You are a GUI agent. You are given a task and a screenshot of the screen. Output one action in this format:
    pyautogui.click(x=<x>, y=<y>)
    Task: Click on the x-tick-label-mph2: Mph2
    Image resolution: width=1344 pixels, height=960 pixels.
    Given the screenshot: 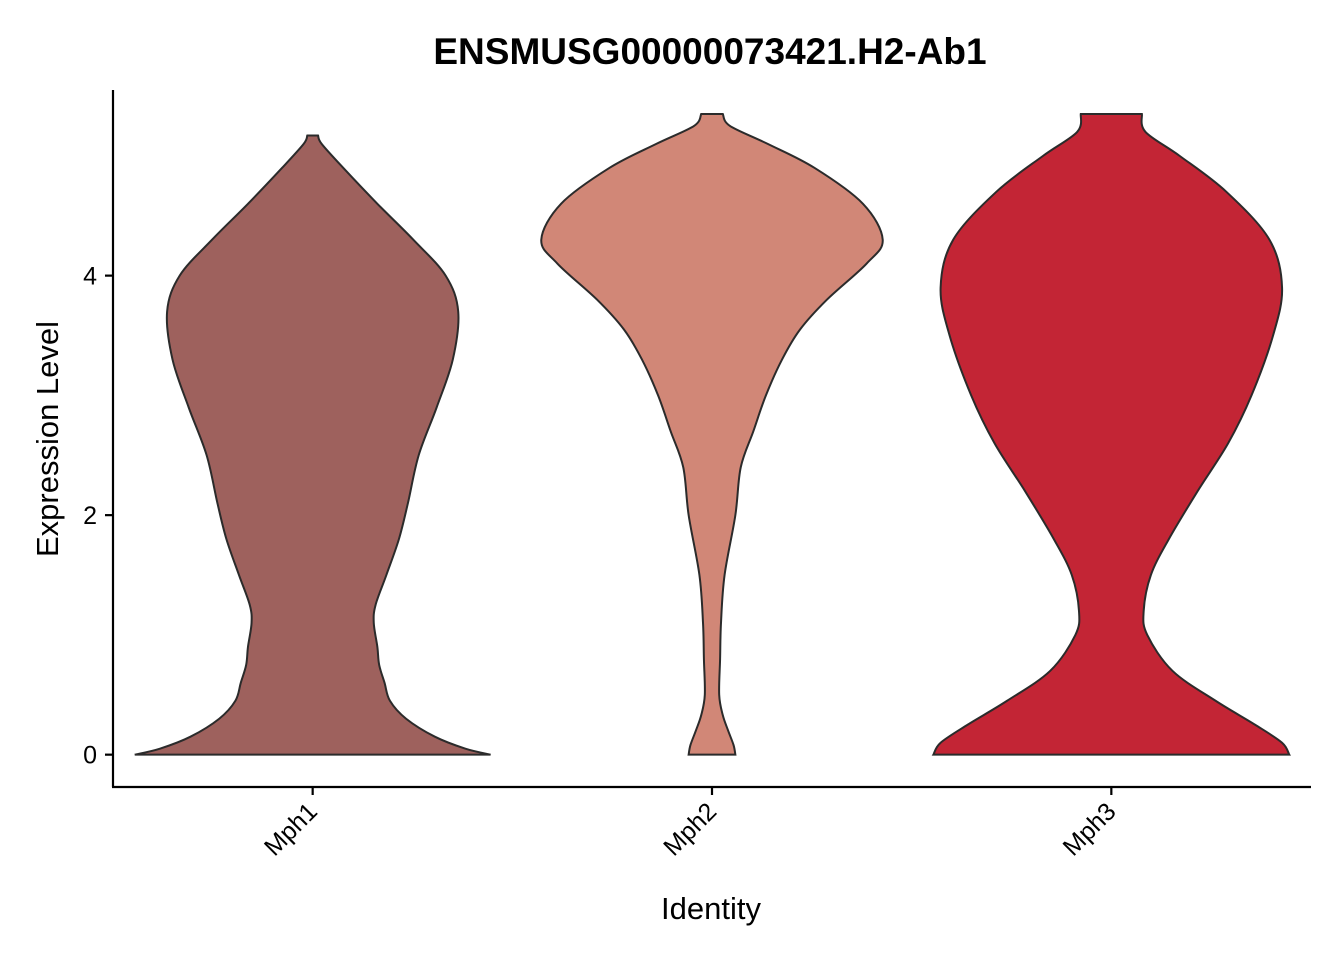 What is the action you would take?
    pyautogui.click(x=690, y=829)
    